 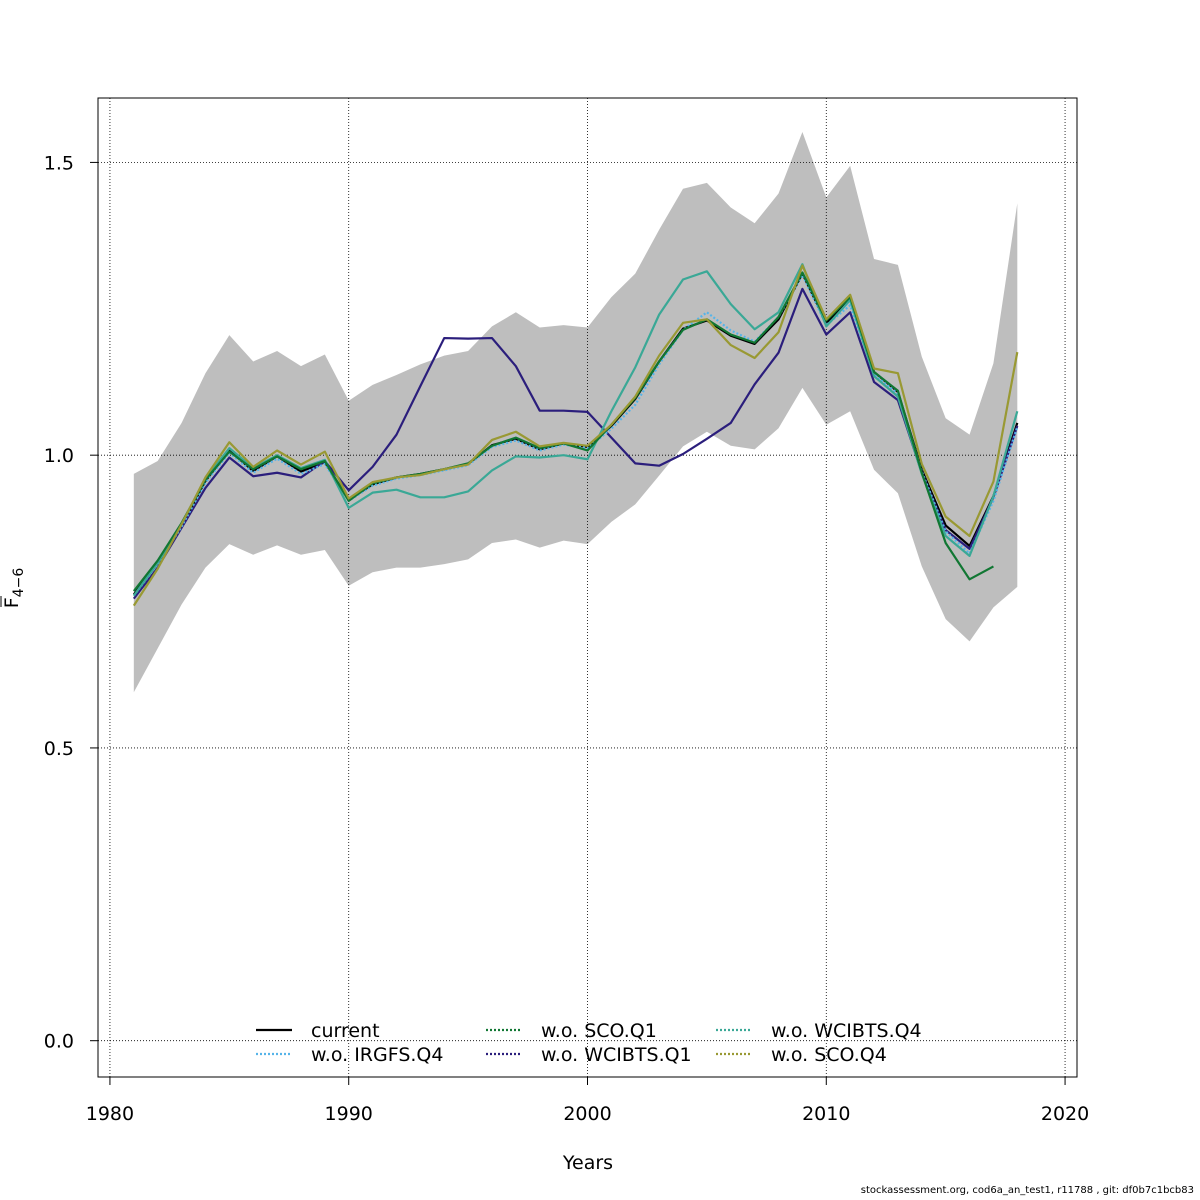 What do you see at coordinates (19, 583) in the screenshot?
I see `y-axis-title-sub: 4−6` at bounding box center [19, 583].